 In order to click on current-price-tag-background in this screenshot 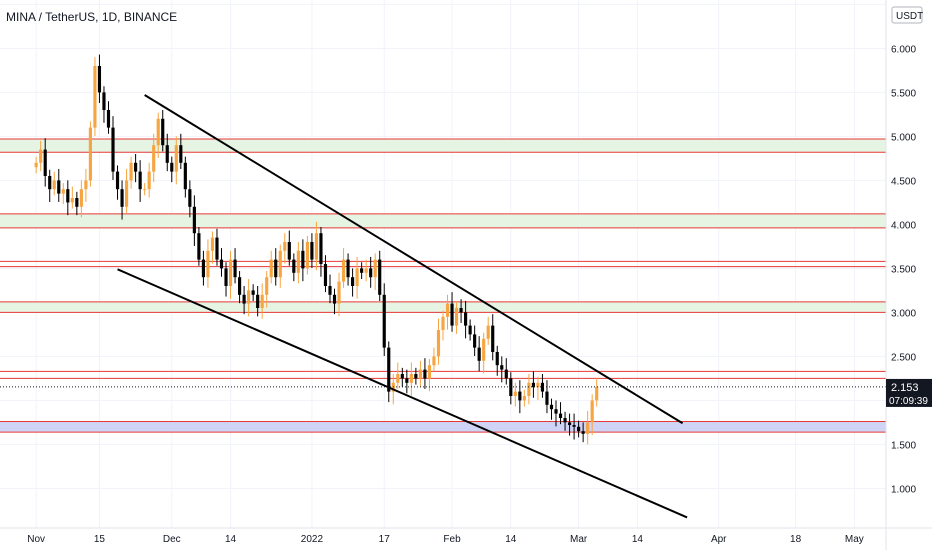, I will do `click(909, 392)`.